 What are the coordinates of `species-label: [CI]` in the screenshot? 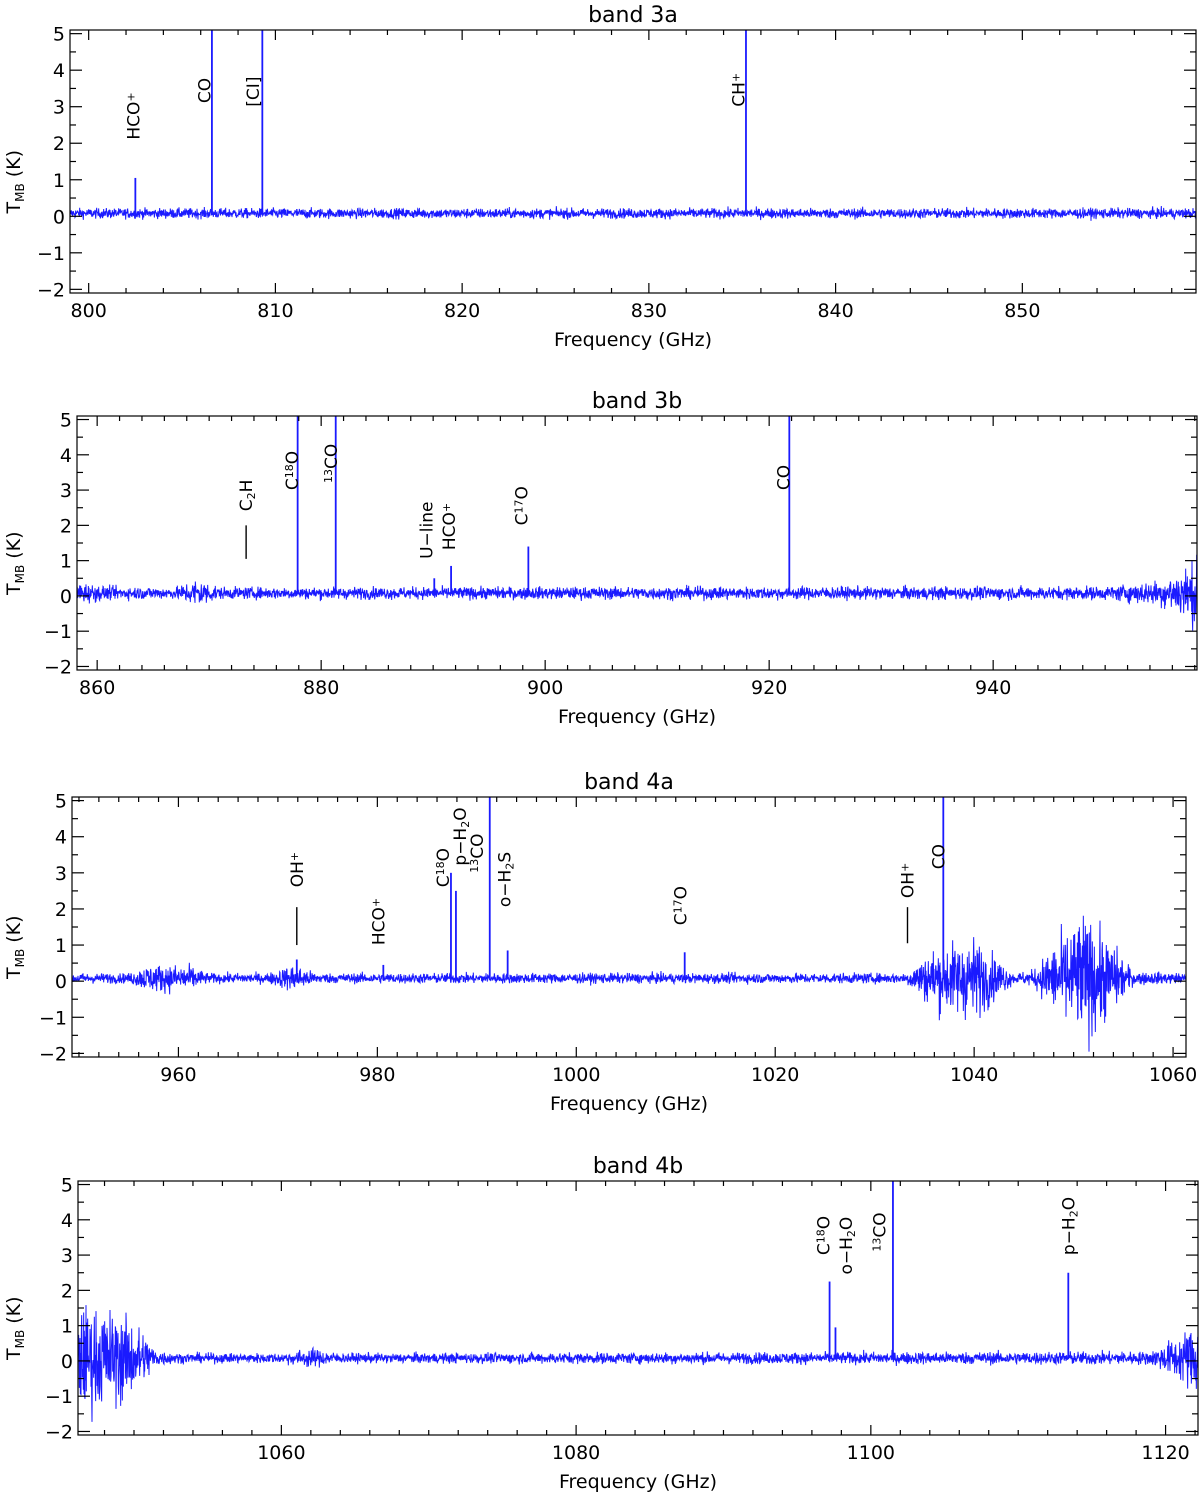 It's located at (254, 92).